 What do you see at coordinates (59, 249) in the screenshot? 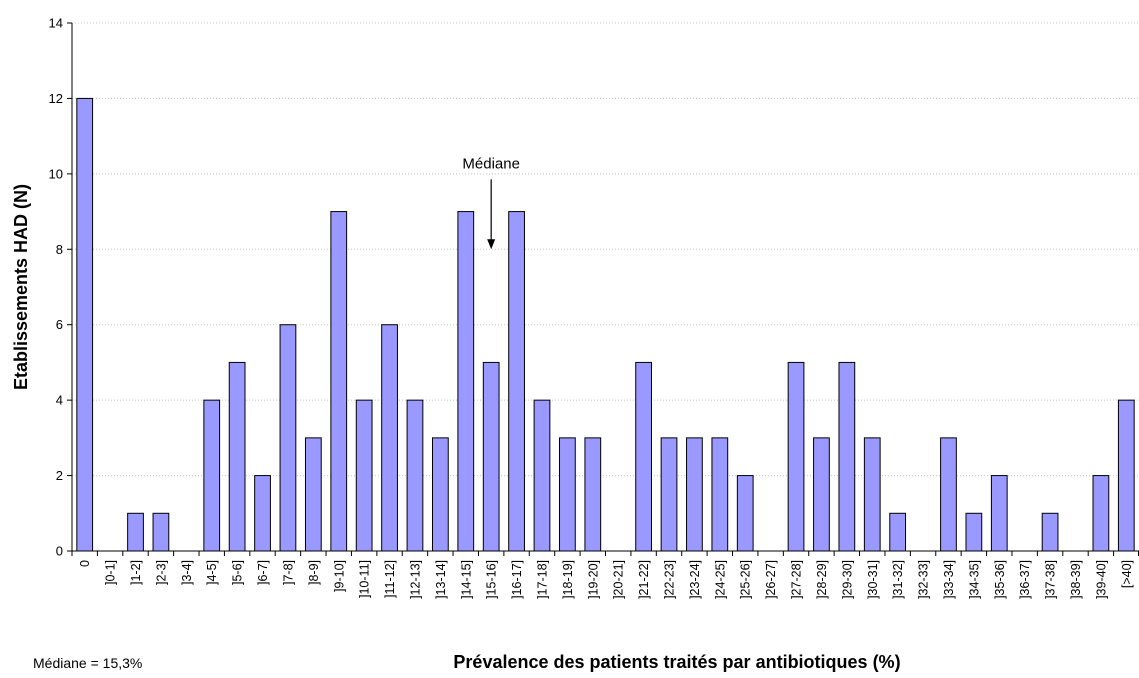
I see `y-tick-label: 8` at bounding box center [59, 249].